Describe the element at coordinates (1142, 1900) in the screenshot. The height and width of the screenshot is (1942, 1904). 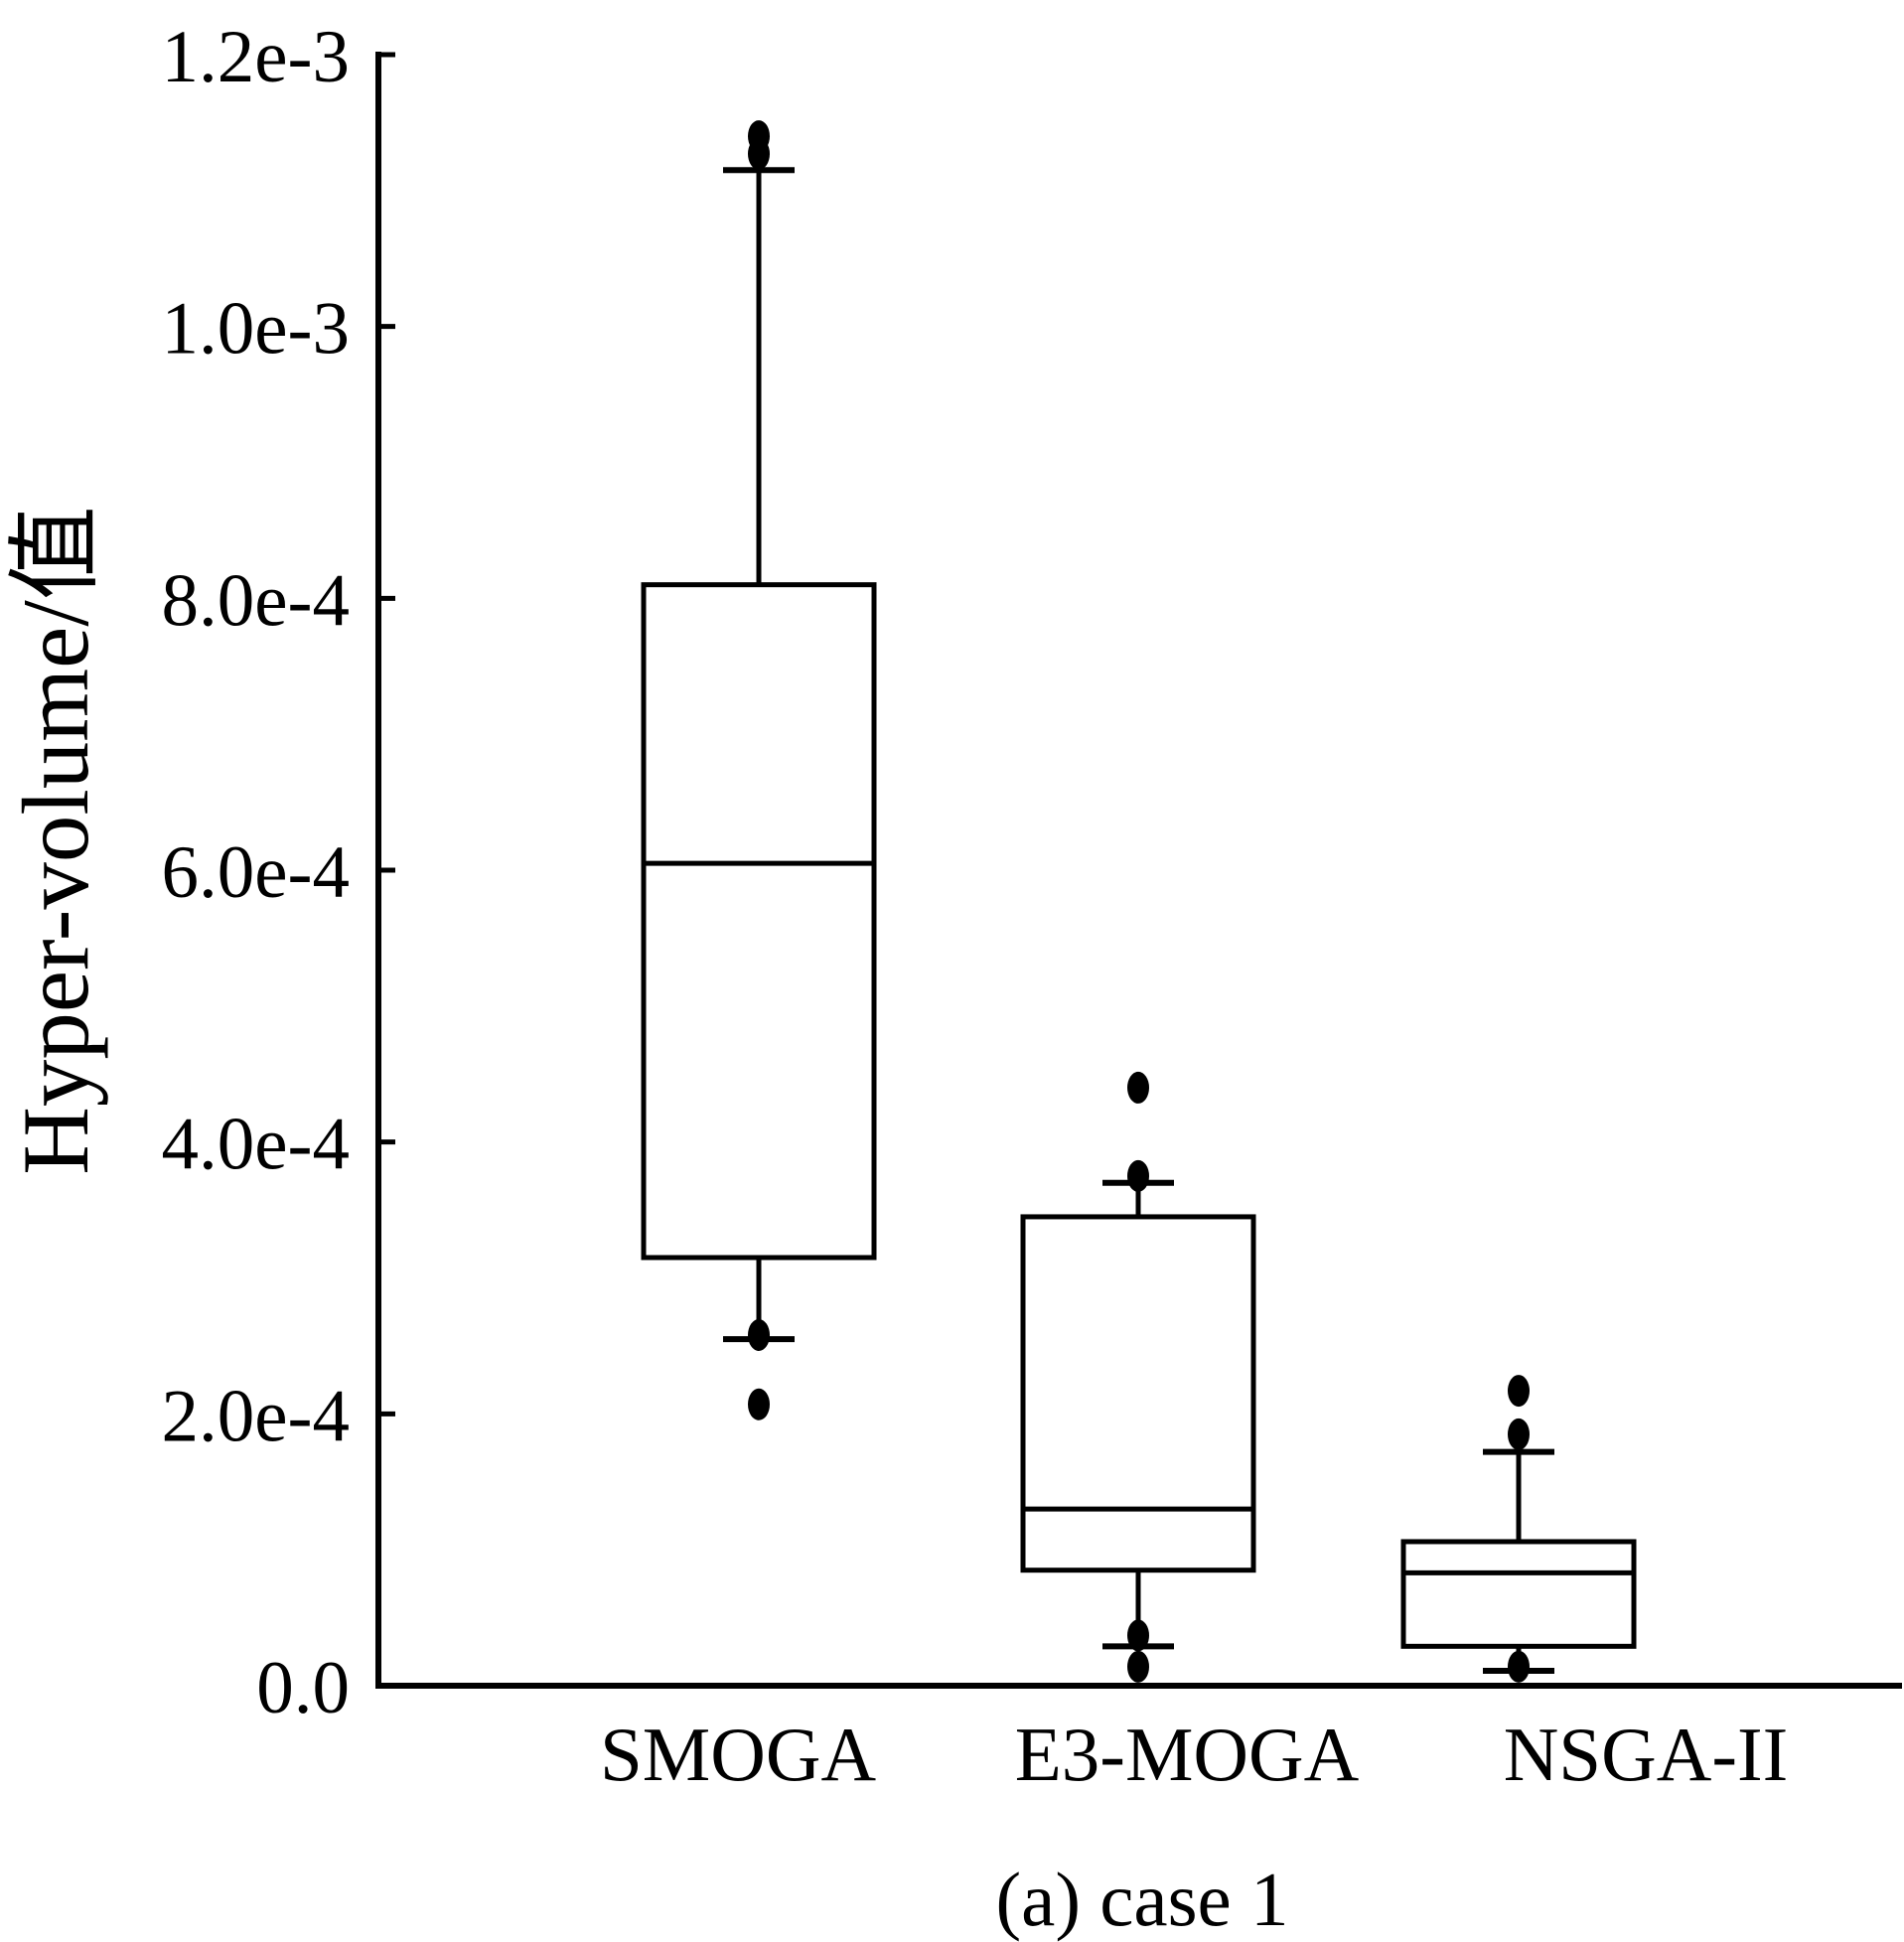
I see `caption: (a) case 1` at that location.